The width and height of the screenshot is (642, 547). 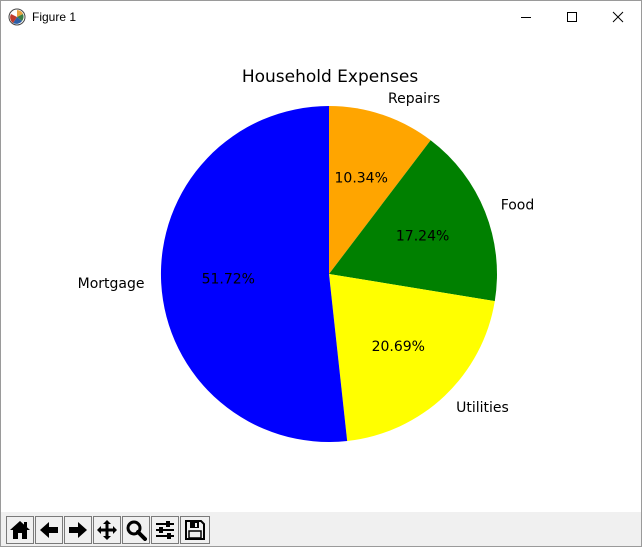 I want to click on move-icon, so click(x=107, y=530).